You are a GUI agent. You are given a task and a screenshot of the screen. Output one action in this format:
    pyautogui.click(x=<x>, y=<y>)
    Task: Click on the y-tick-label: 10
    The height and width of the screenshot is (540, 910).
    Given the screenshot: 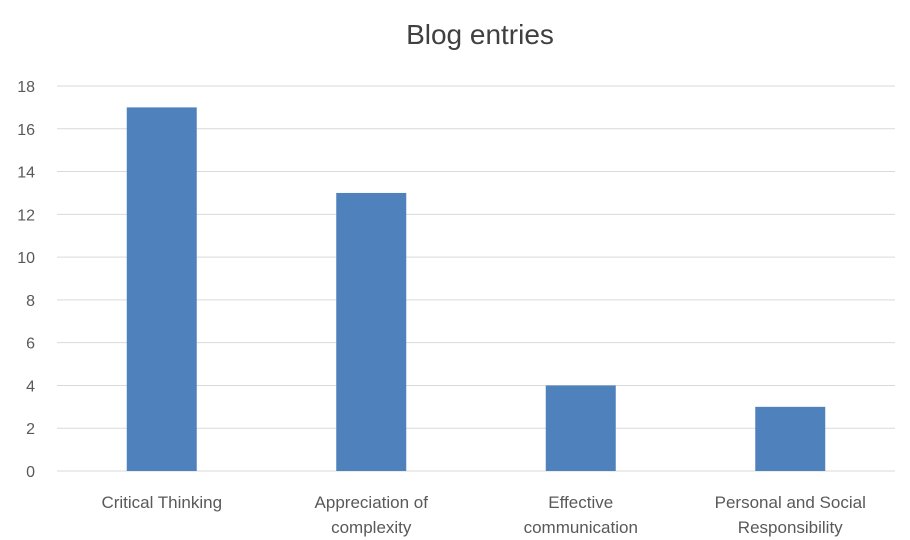 What is the action you would take?
    pyautogui.click(x=26, y=258)
    